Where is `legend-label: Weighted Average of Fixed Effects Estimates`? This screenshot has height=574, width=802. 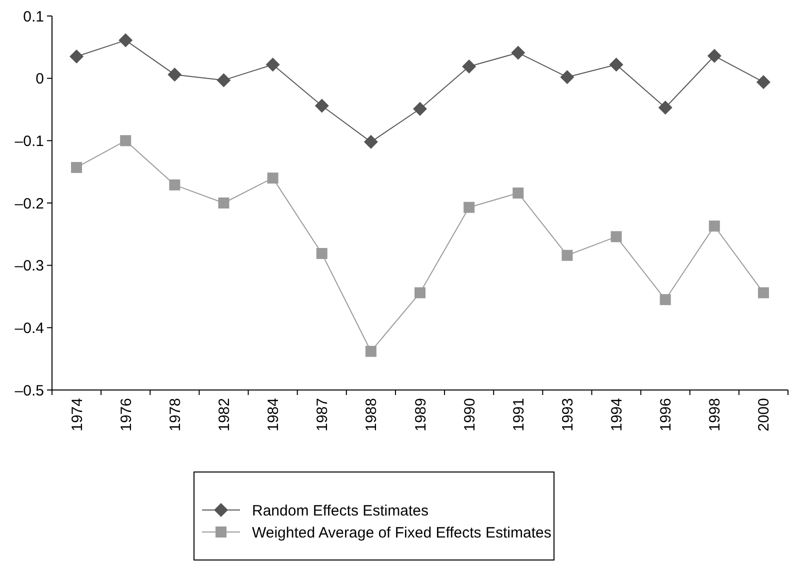
legend-label: Weighted Average of Fixed Effects Estimates is located at coordinates (402, 533).